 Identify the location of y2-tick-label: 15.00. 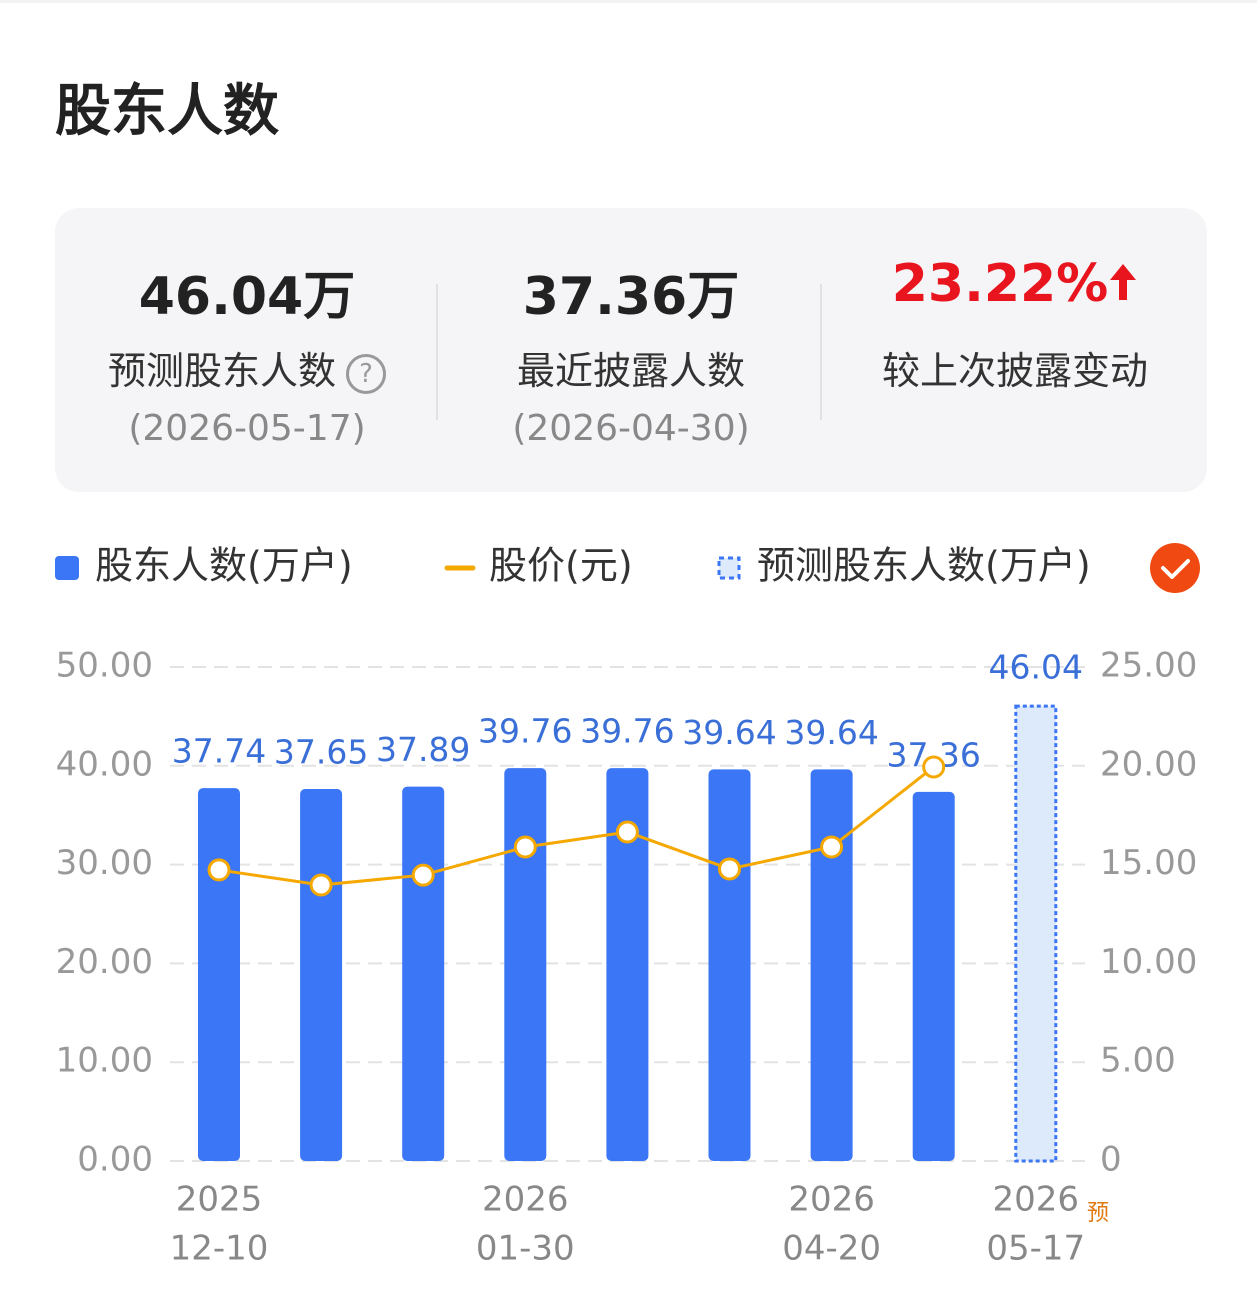
(1148, 863).